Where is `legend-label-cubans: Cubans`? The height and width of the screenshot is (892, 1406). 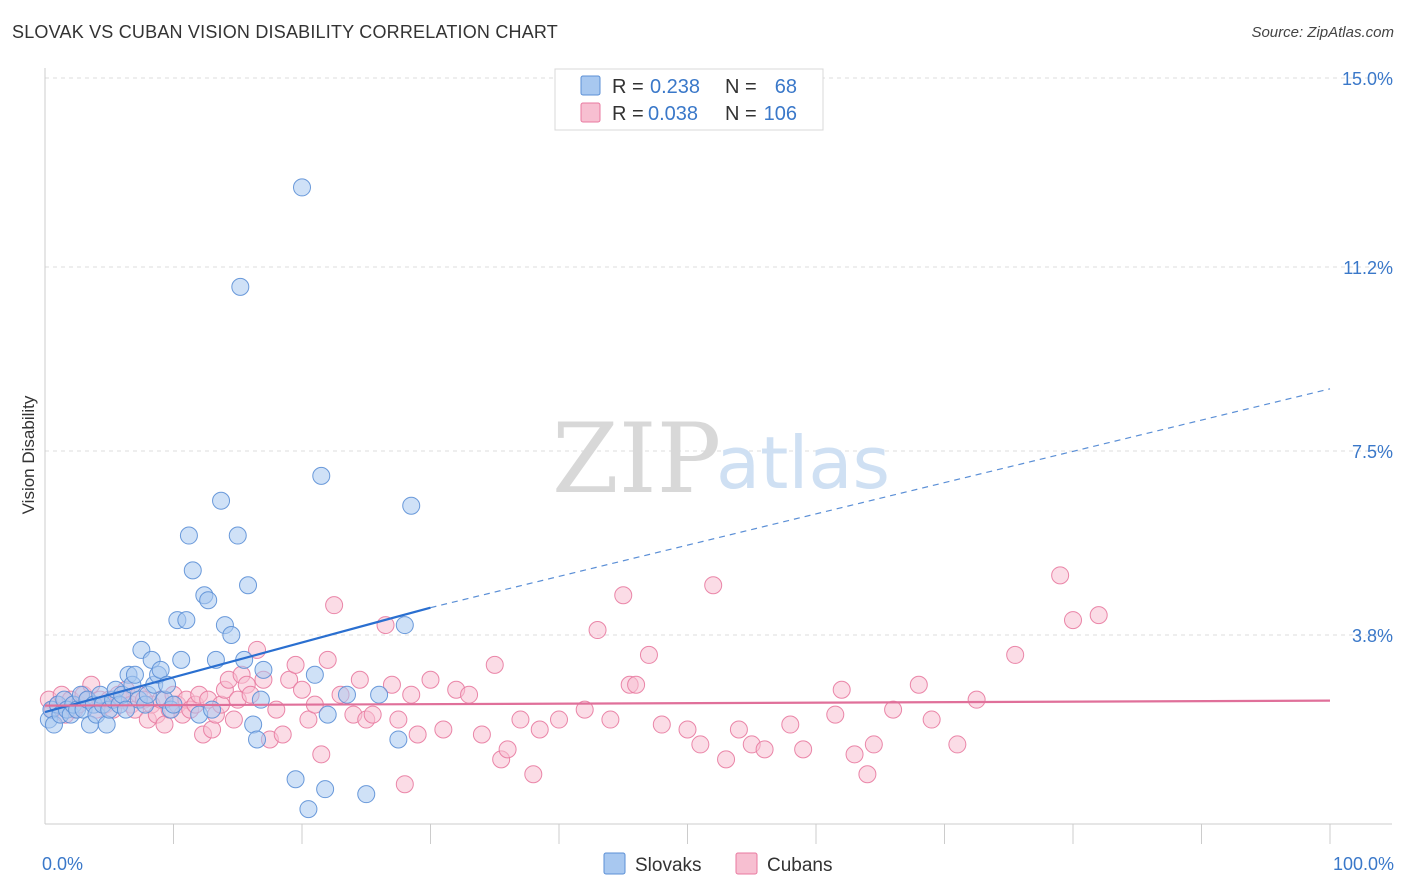 legend-label-cubans: Cubans is located at coordinates (800, 865).